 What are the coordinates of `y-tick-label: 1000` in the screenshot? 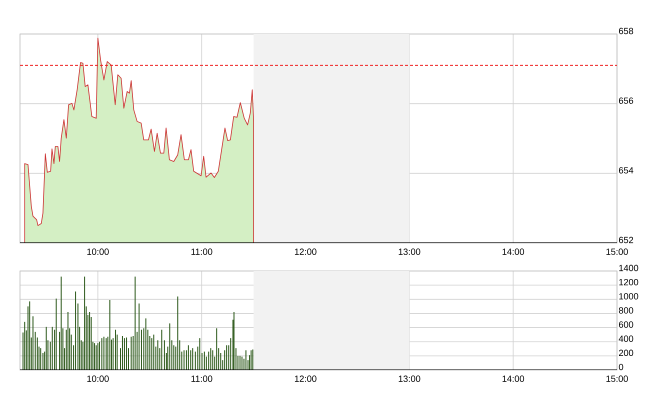 It's located at (628, 296).